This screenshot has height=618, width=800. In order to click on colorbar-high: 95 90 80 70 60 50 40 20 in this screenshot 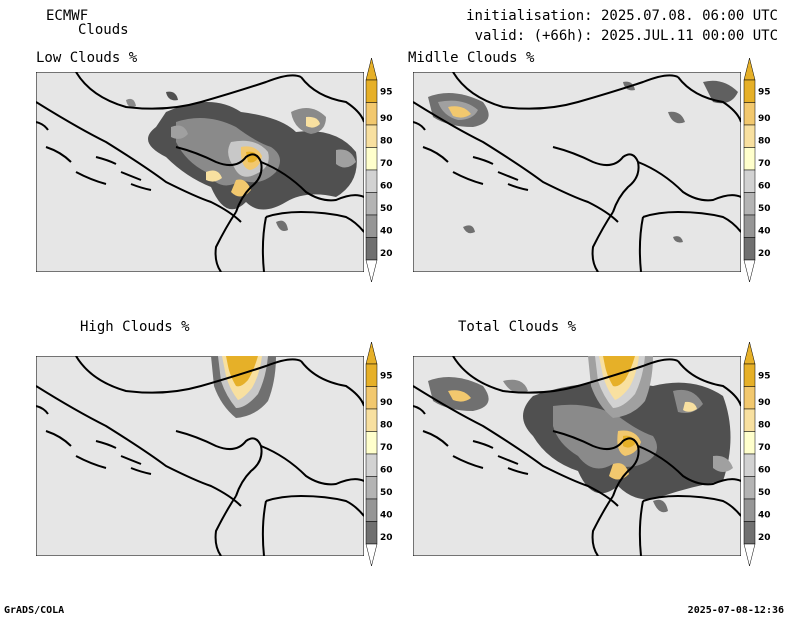, I will do `click(382, 458)`.